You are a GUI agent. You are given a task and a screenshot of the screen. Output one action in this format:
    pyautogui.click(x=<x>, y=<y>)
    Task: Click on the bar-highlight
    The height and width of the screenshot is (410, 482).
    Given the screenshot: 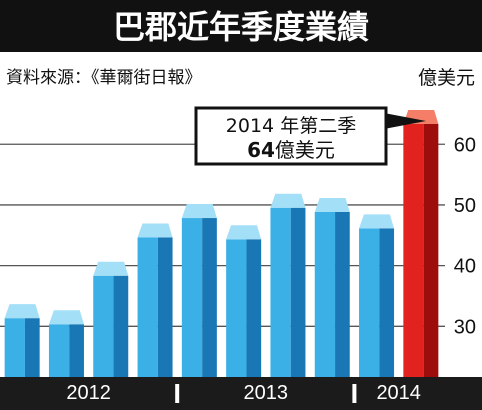 What is the action you would take?
    pyautogui.click(x=421, y=243)
    